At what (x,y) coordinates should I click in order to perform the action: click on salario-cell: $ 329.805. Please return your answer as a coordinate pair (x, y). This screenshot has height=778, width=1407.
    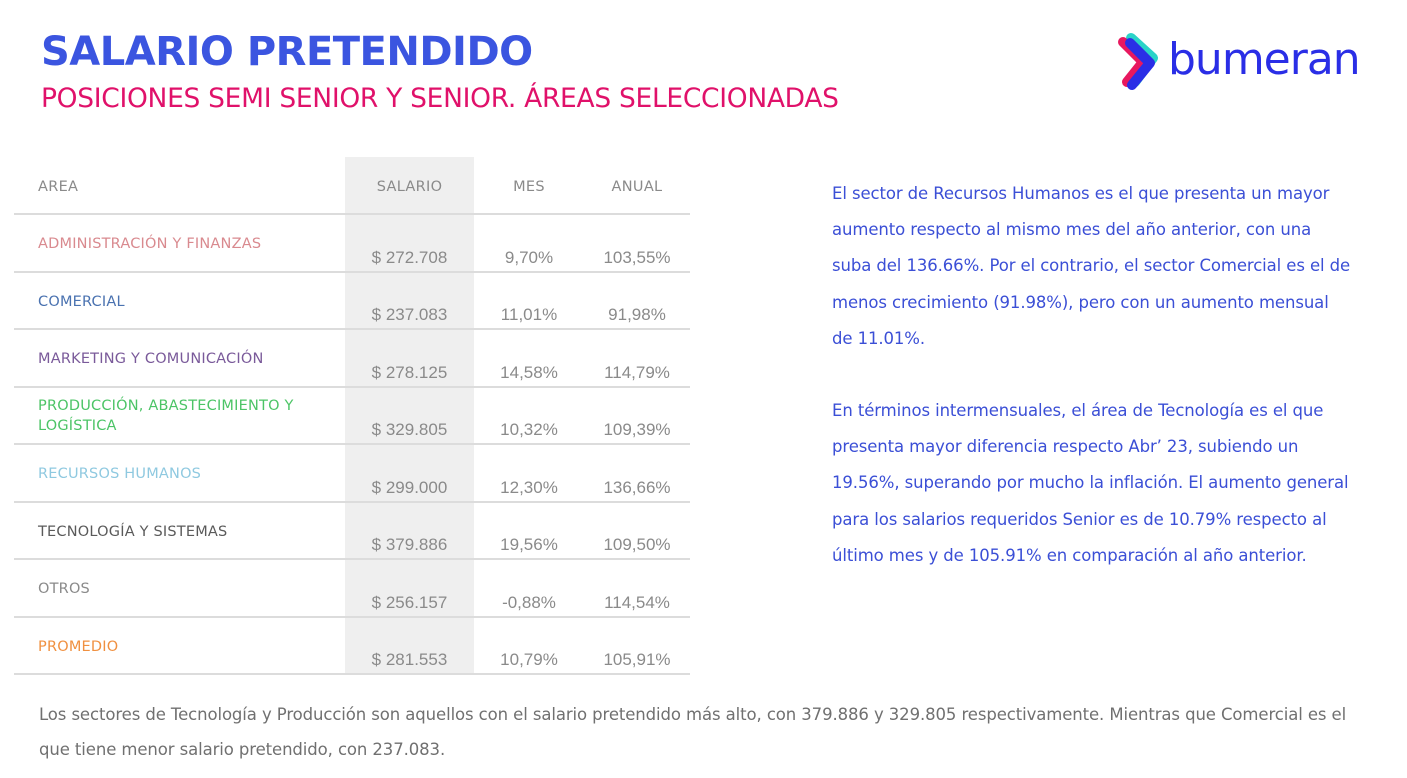
    Looking at the image, I should click on (409, 415).